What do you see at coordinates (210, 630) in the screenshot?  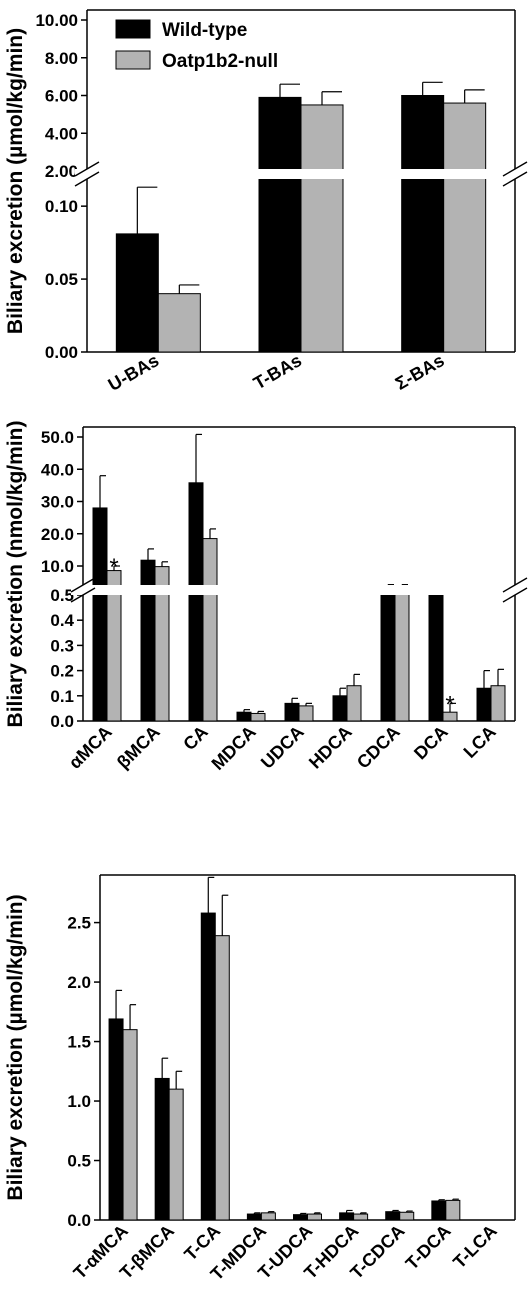 I see `bar-oatp1b2-null-ca` at bounding box center [210, 630].